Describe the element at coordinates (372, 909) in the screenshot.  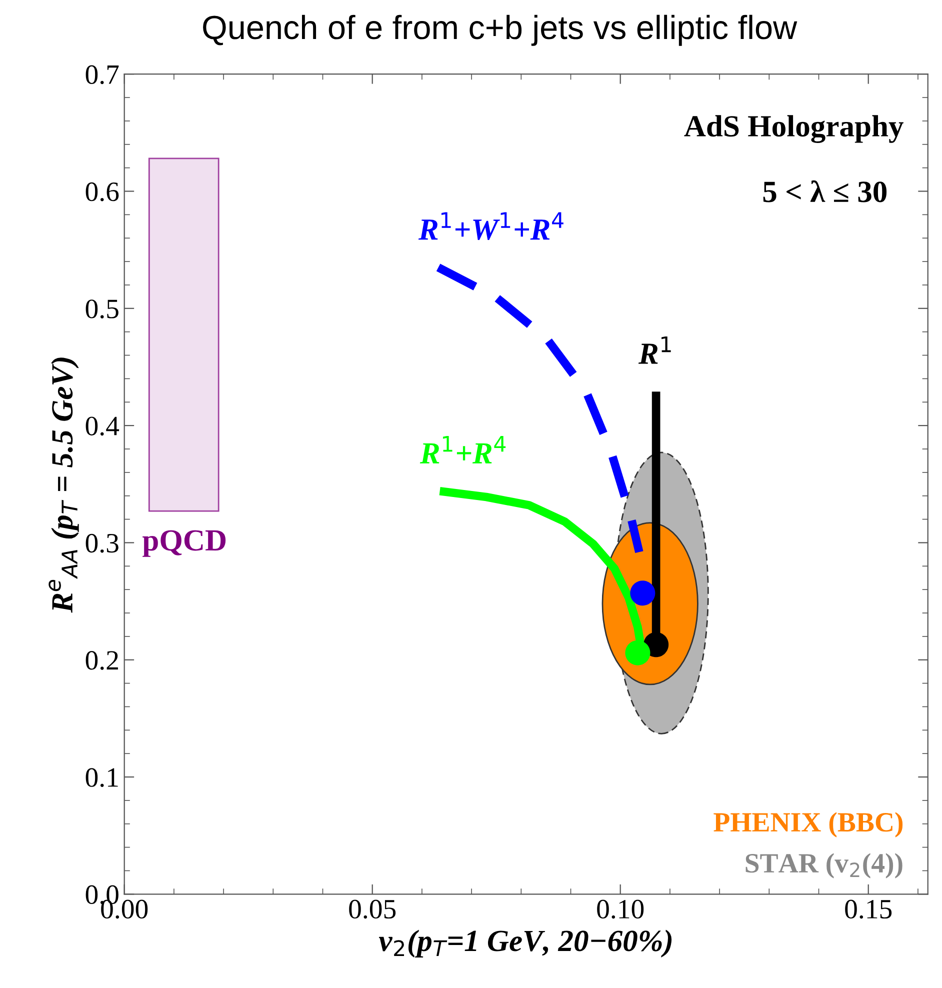
I see `x-tick-label: 0.05` at that location.